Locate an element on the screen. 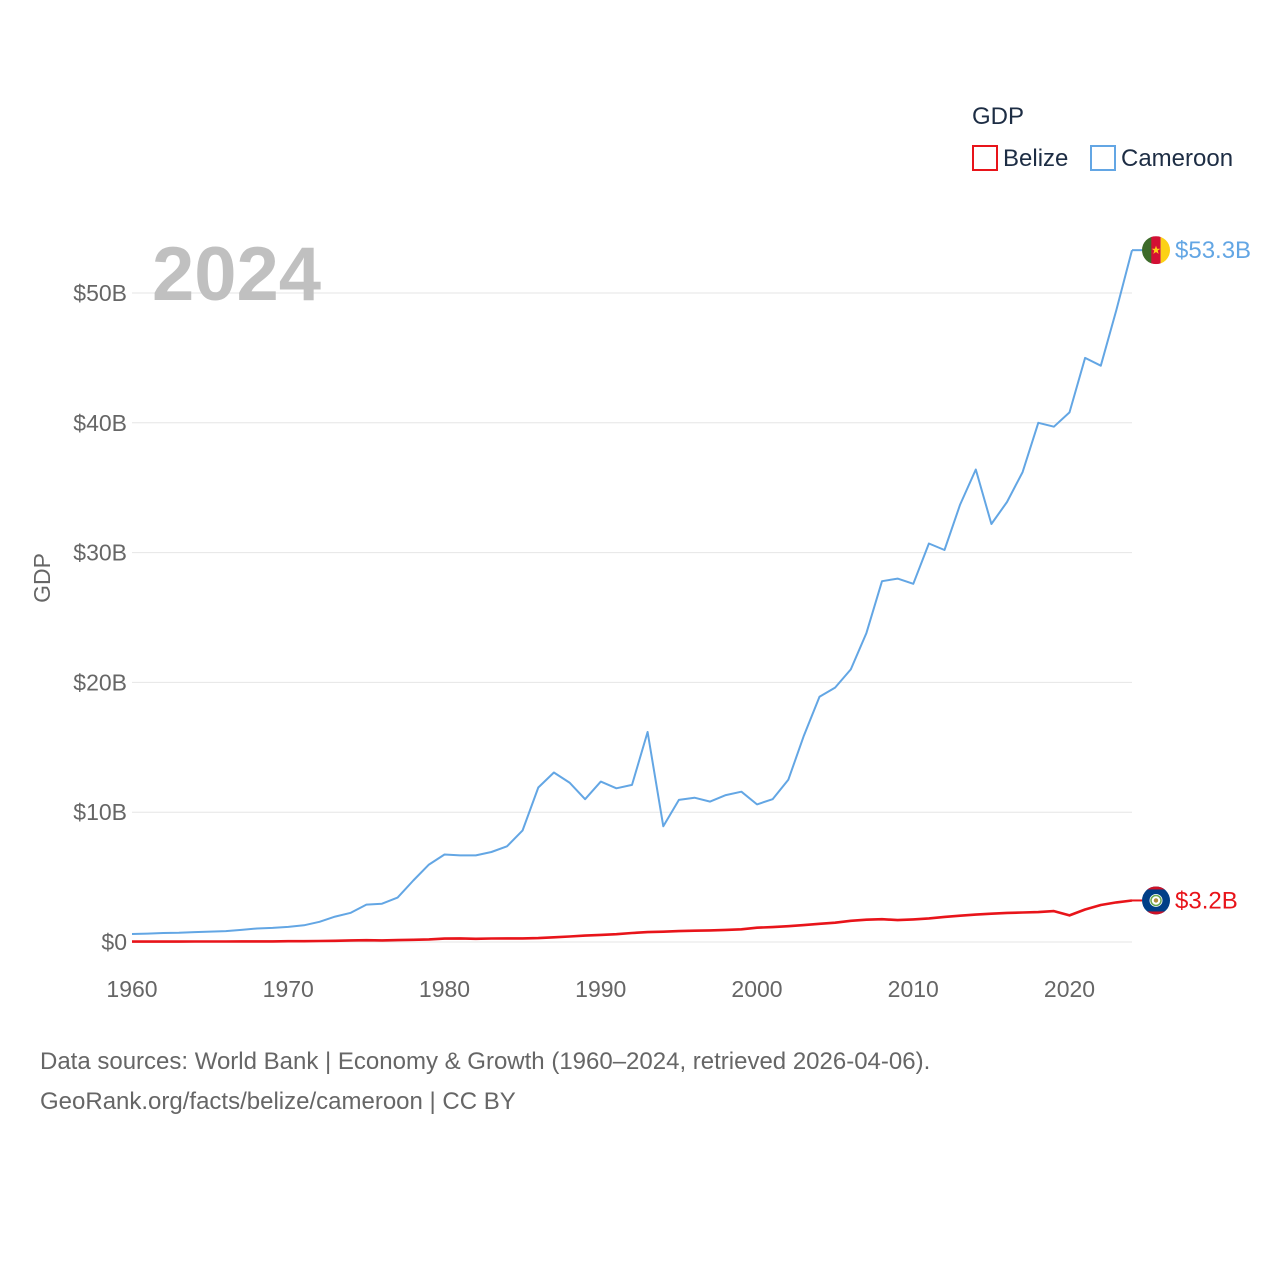 This screenshot has height=1280, width=1280. x-tick-label: 1990 is located at coordinates (600, 989).